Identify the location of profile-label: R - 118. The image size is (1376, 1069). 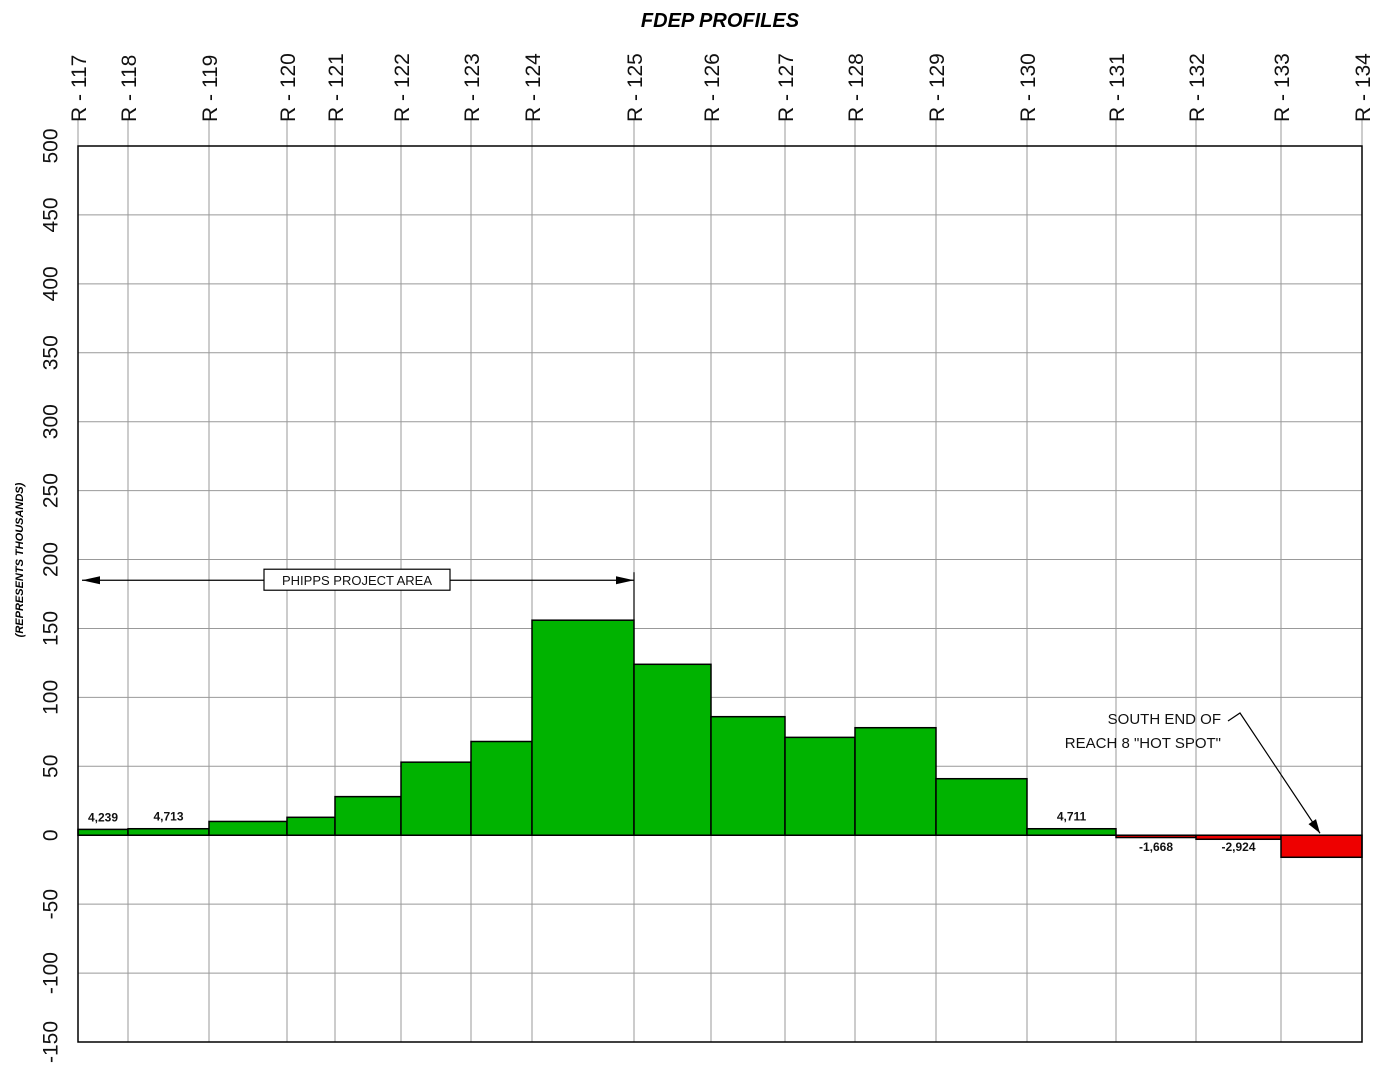
(129, 88).